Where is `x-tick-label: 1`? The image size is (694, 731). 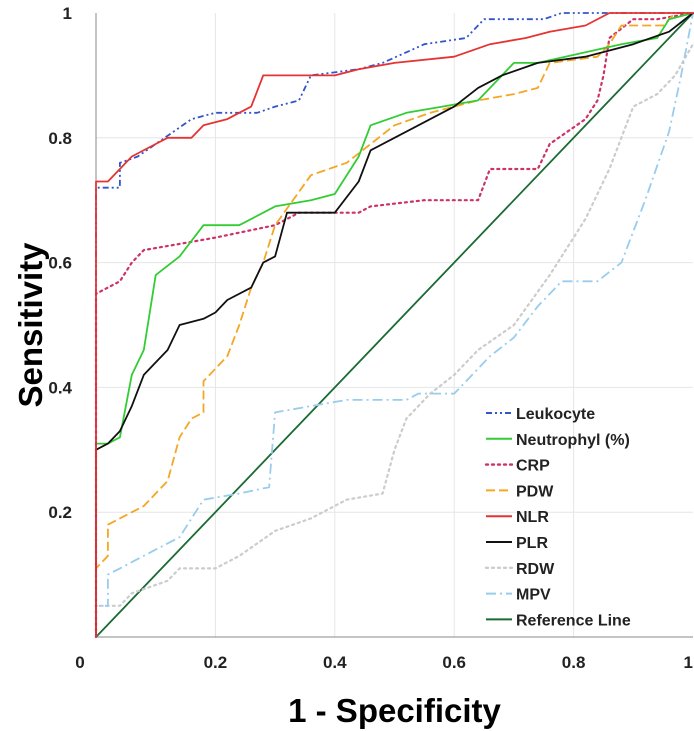 x-tick-label: 1 is located at coordinates (688, 662).